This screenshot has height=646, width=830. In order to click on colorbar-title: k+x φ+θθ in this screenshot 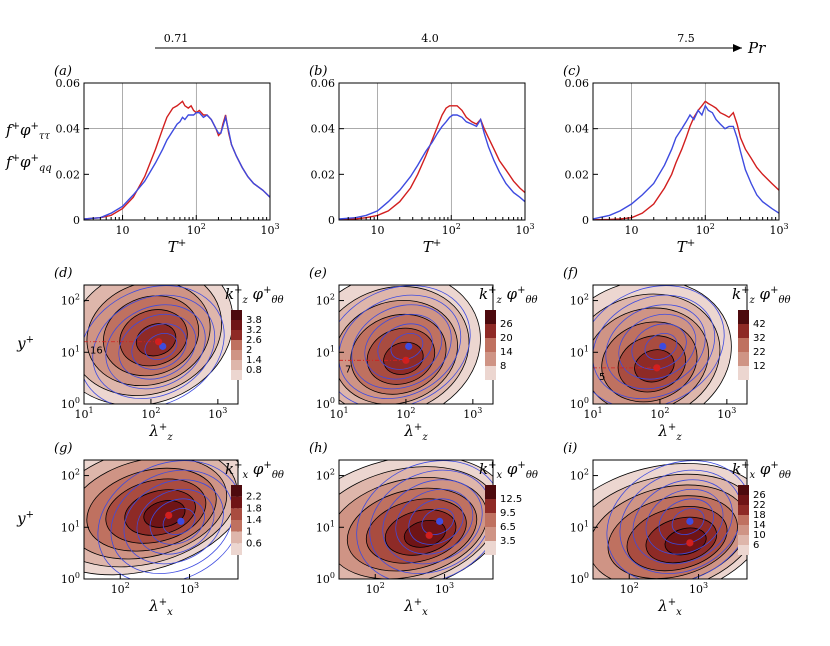, I will do `click(254, 470)`.